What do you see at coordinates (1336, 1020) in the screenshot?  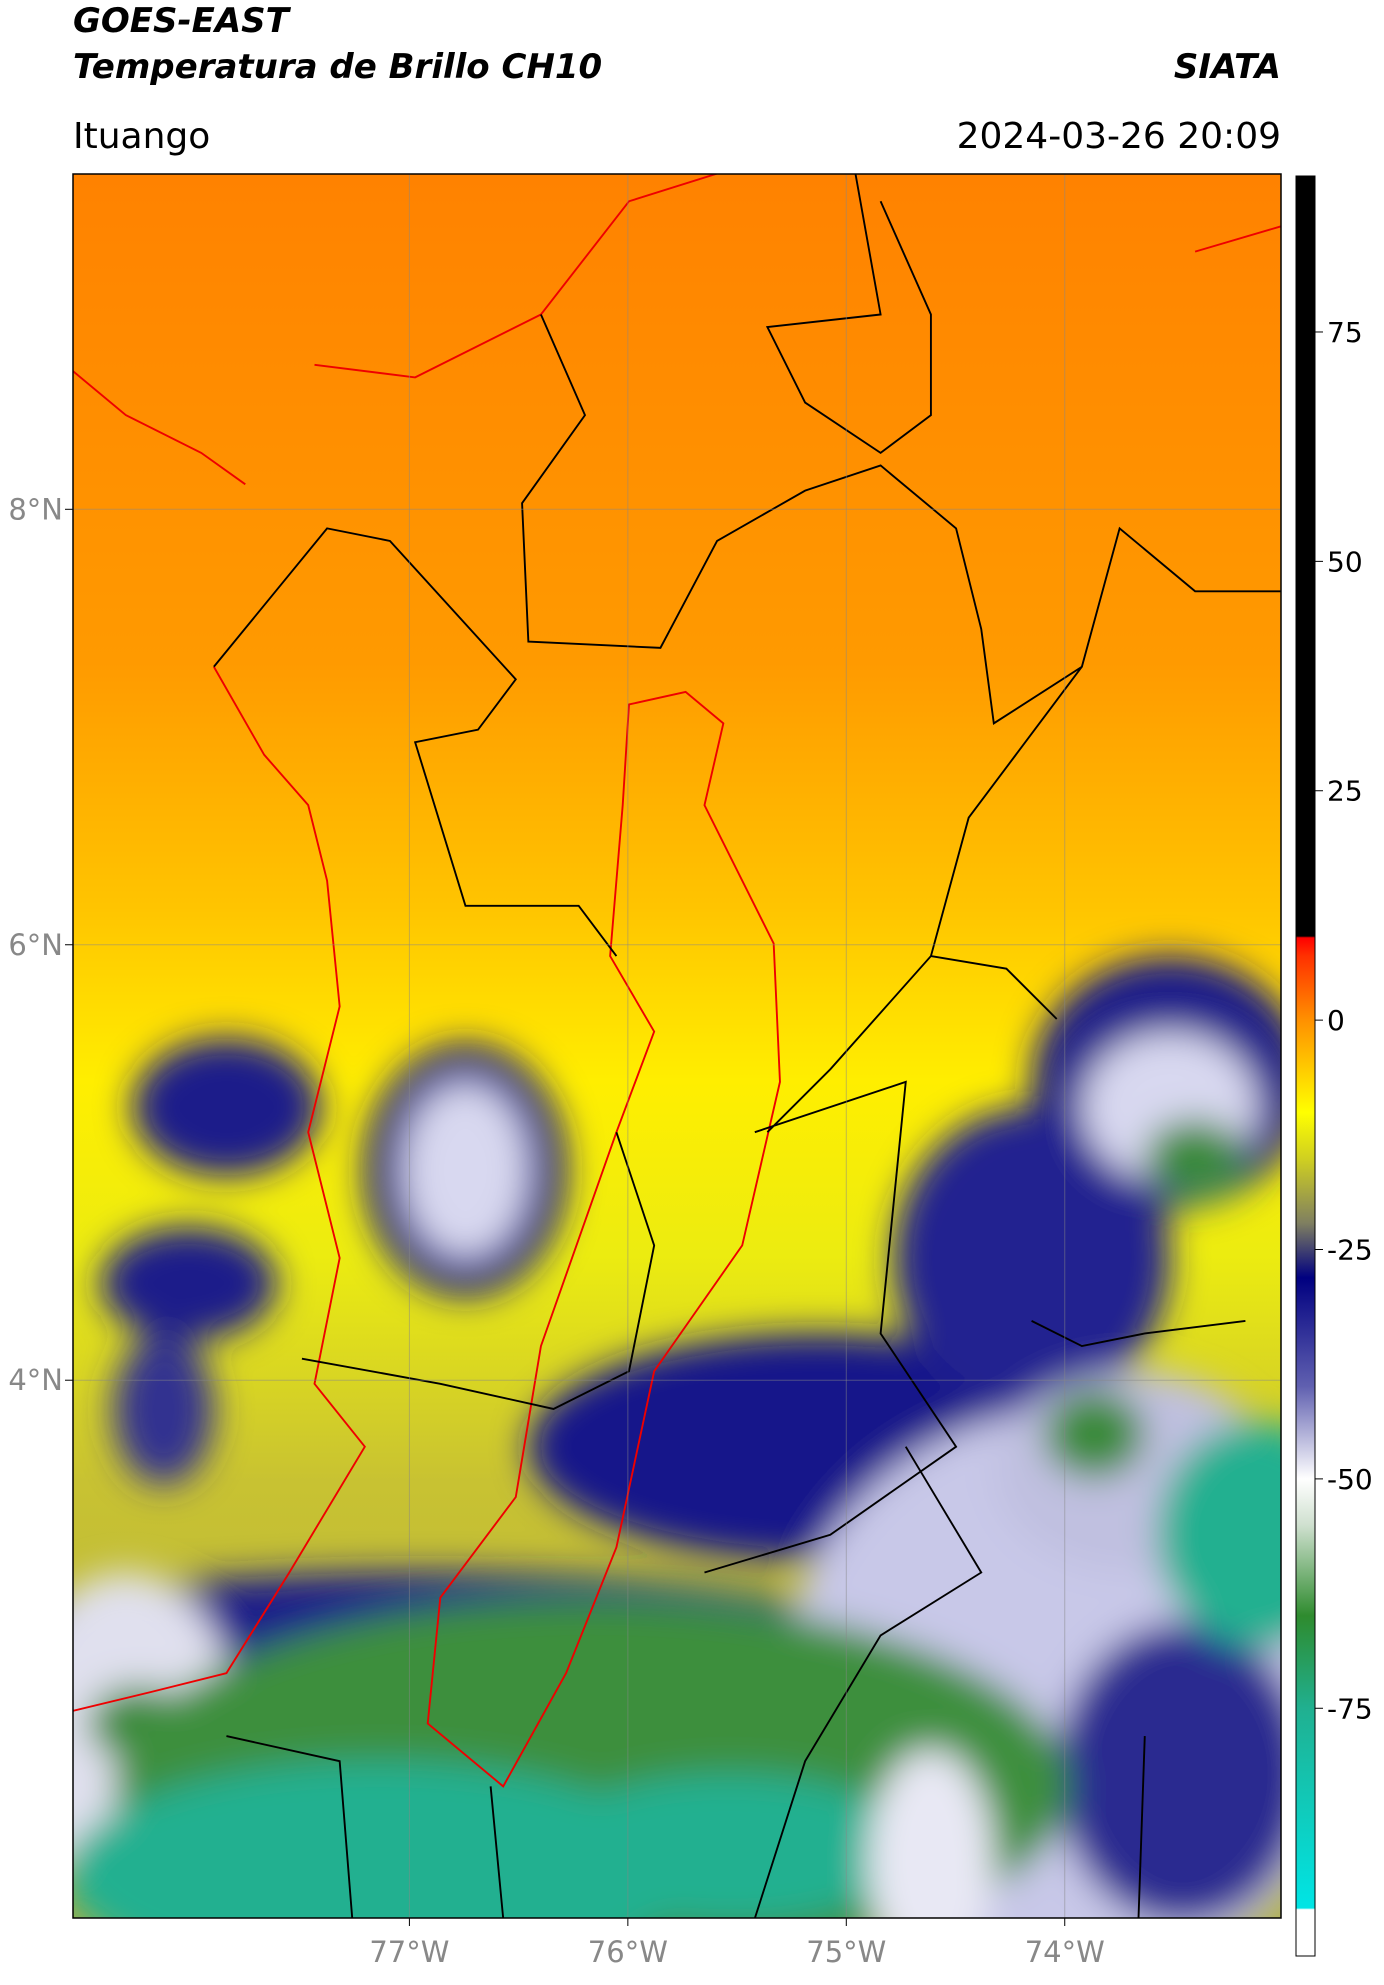 I see `colorbar-tick-label: 0` at bounding box center [1336, 1020].